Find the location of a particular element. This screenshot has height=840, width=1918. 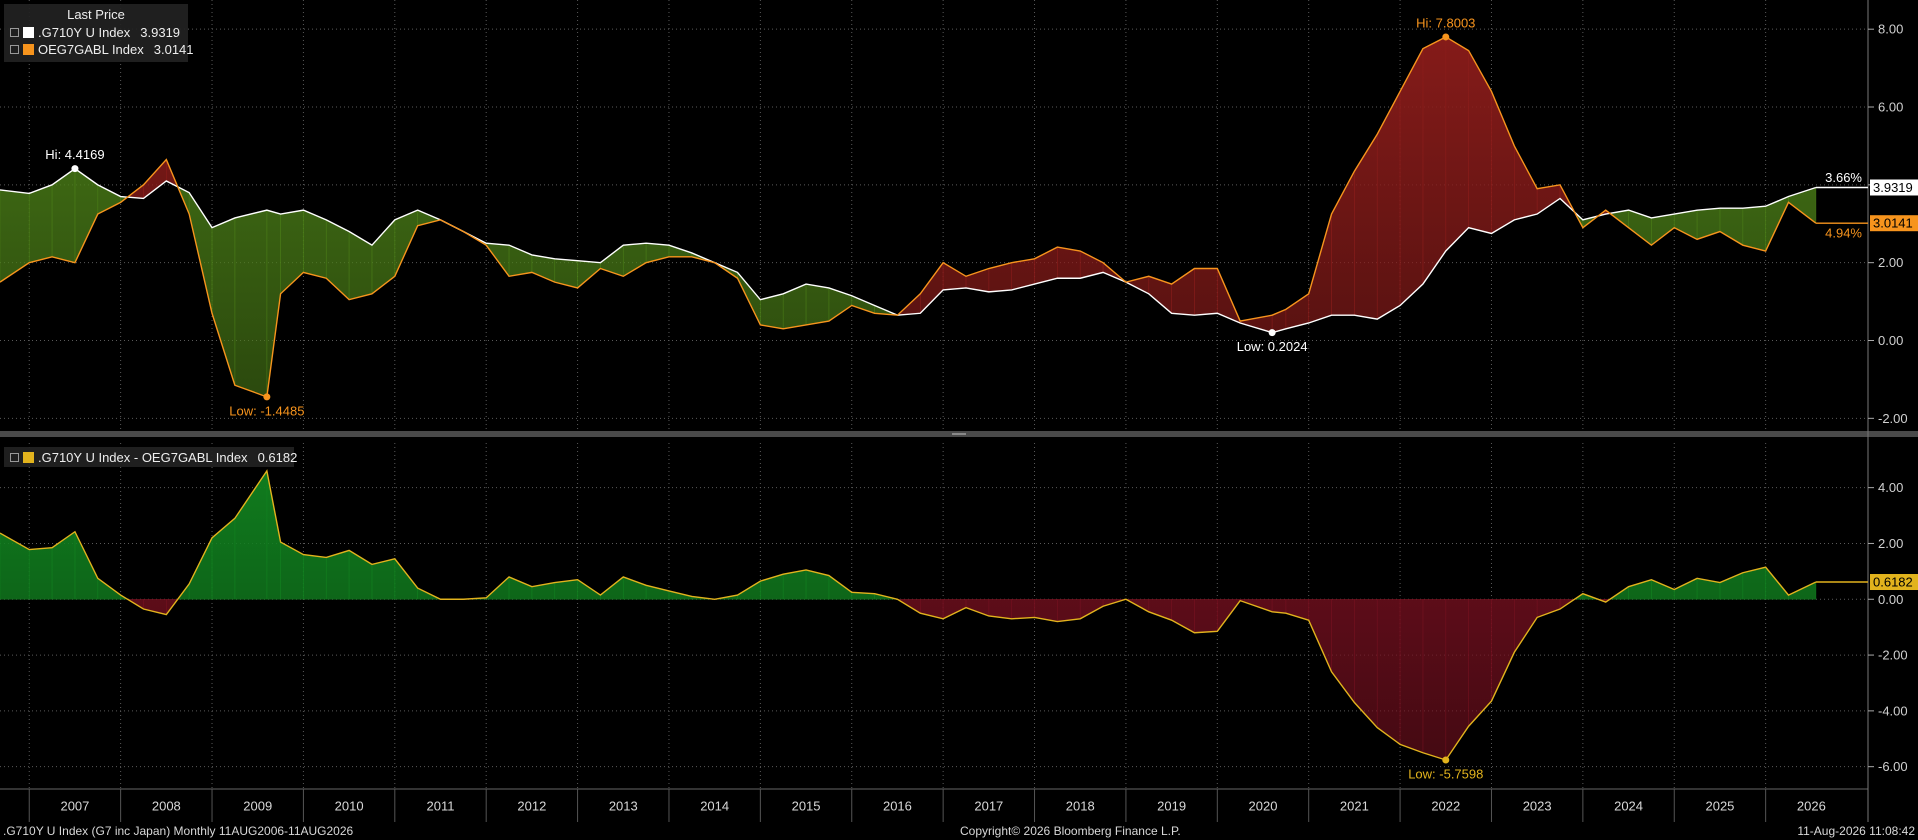

legend: .G710Y U Index - OEG7GABL Index 0.6182 is located at coordinates (150, 457).